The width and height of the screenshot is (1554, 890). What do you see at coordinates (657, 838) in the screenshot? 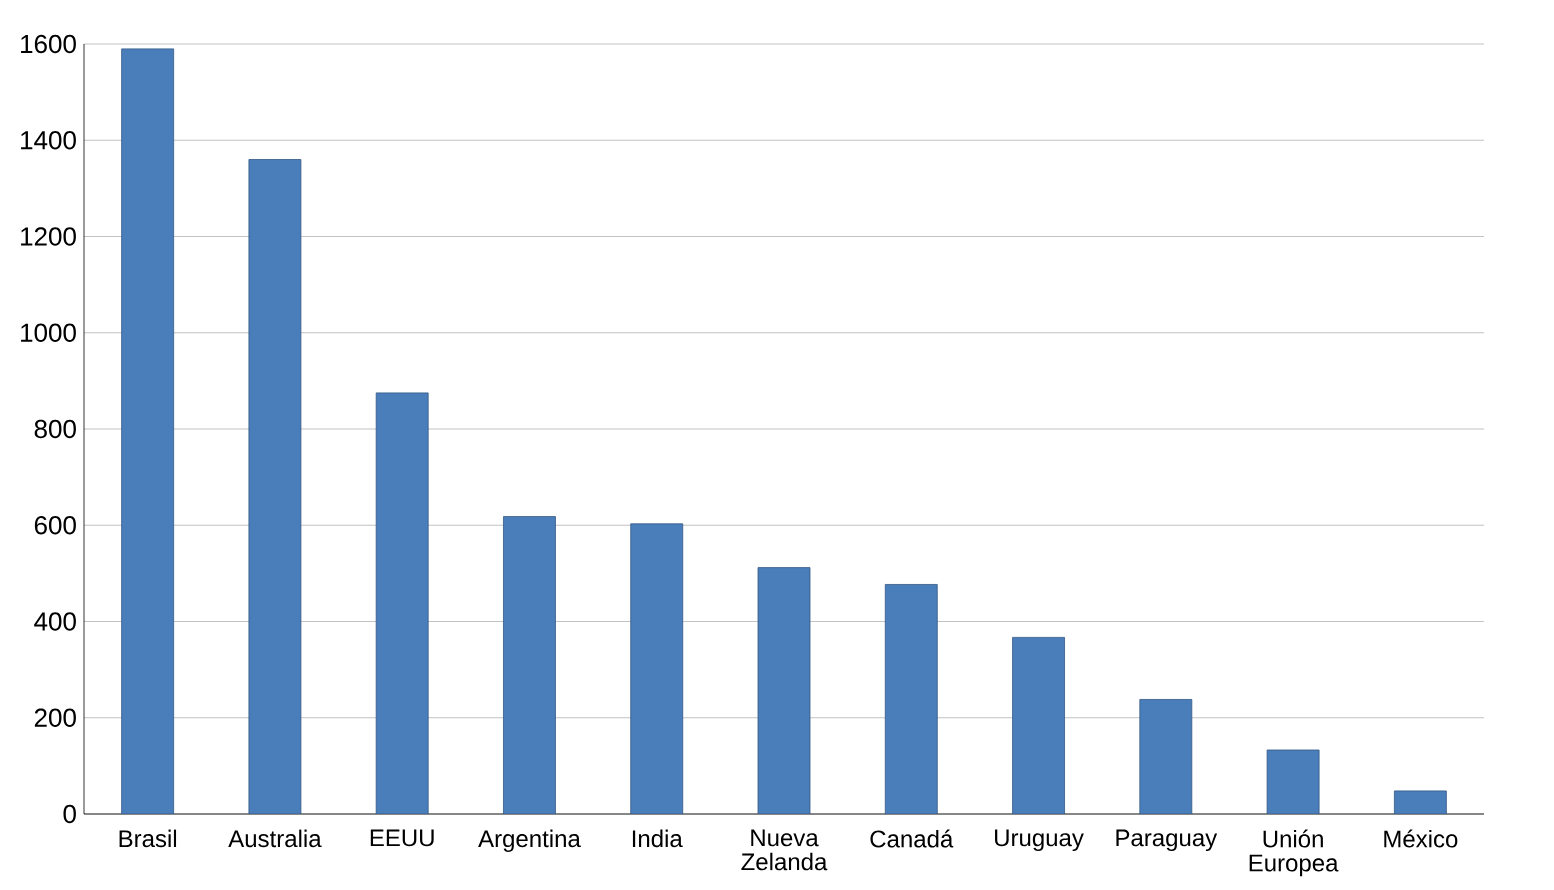
I see `x-tick-label: India` at bounding box center [657, 838].